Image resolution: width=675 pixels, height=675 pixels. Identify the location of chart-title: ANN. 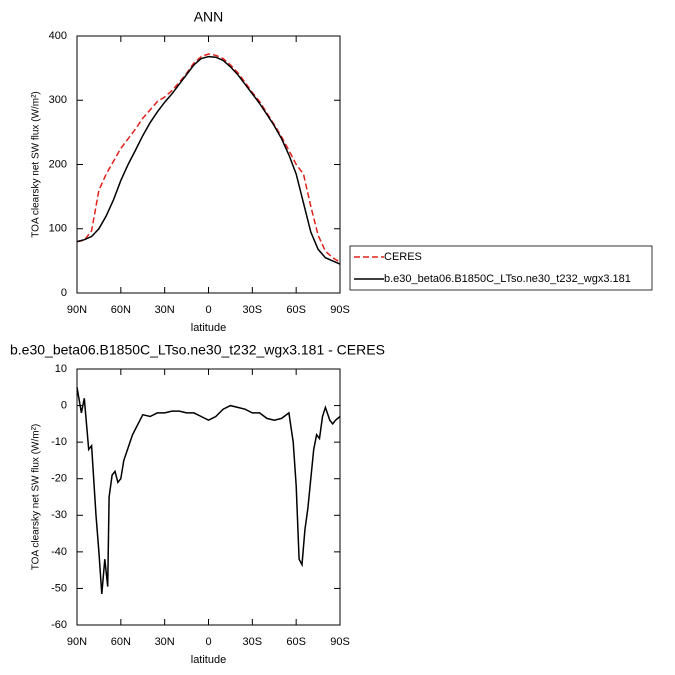
(209, 17).